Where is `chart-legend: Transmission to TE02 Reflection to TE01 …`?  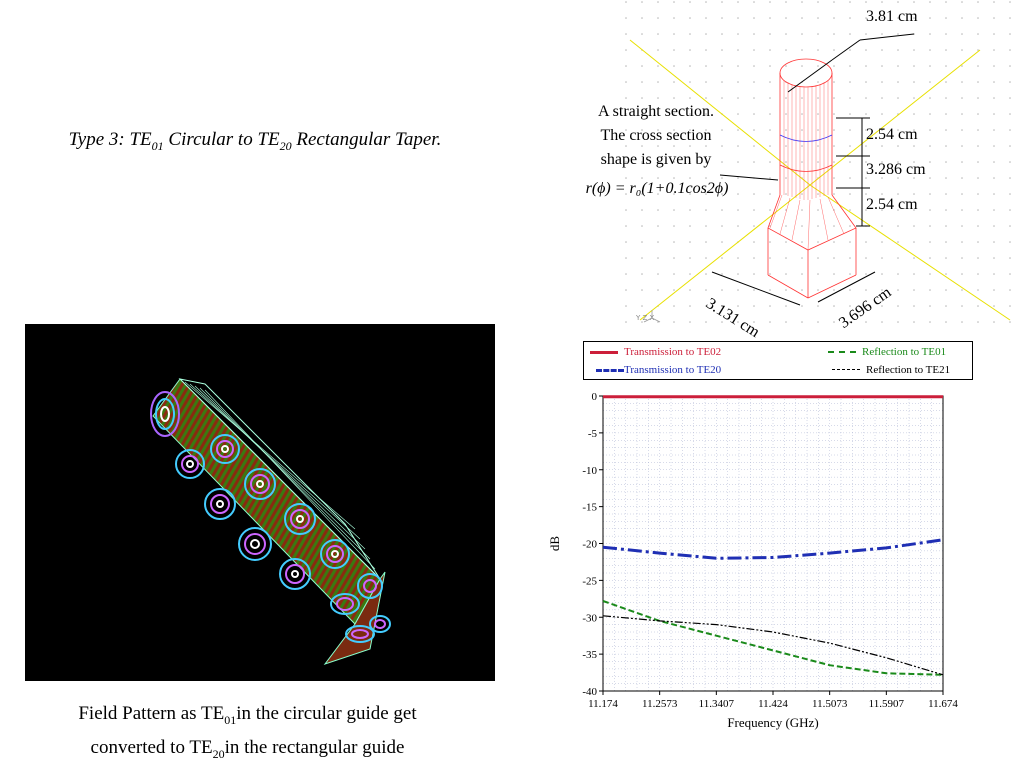
chart-legend: Transmission to TE02 Reflection to TE01 … is located at coordinates (778, 360).